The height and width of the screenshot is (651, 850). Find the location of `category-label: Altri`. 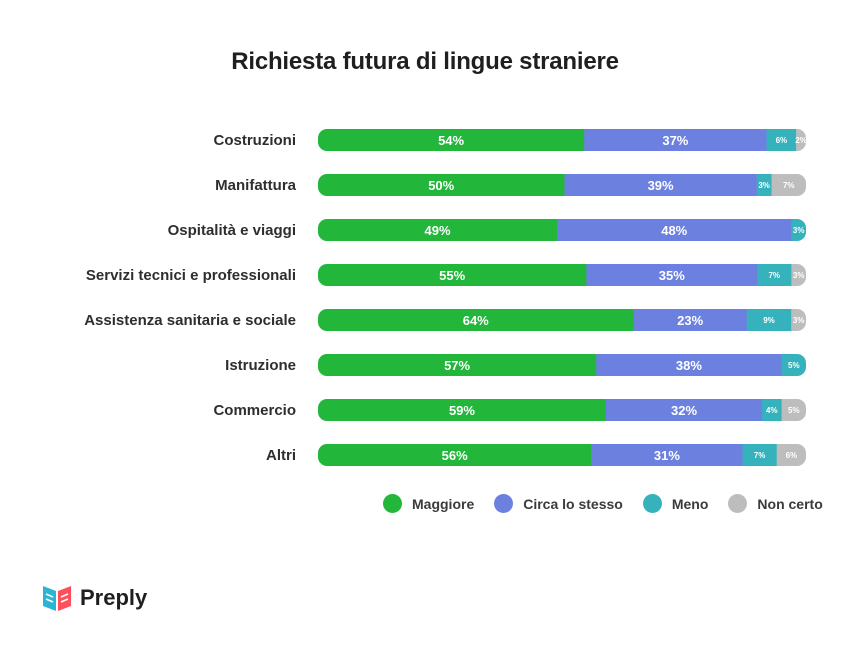

category-label: Altri is located at coordinates (281, 455).